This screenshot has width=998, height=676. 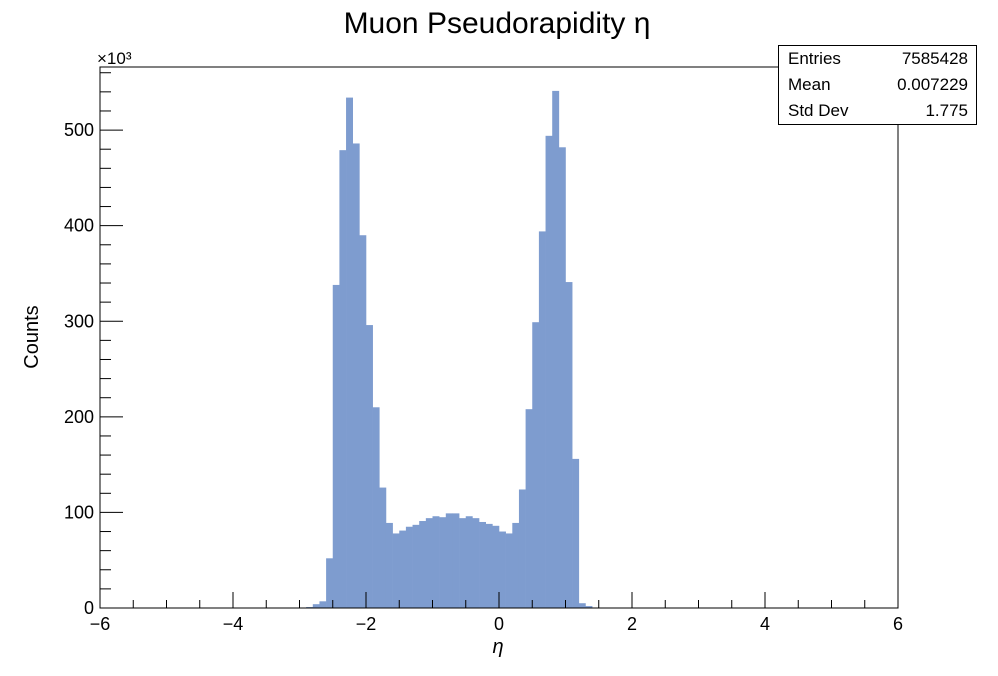 I want to click on x-tick-label: −2, so click(x=366, y=624).